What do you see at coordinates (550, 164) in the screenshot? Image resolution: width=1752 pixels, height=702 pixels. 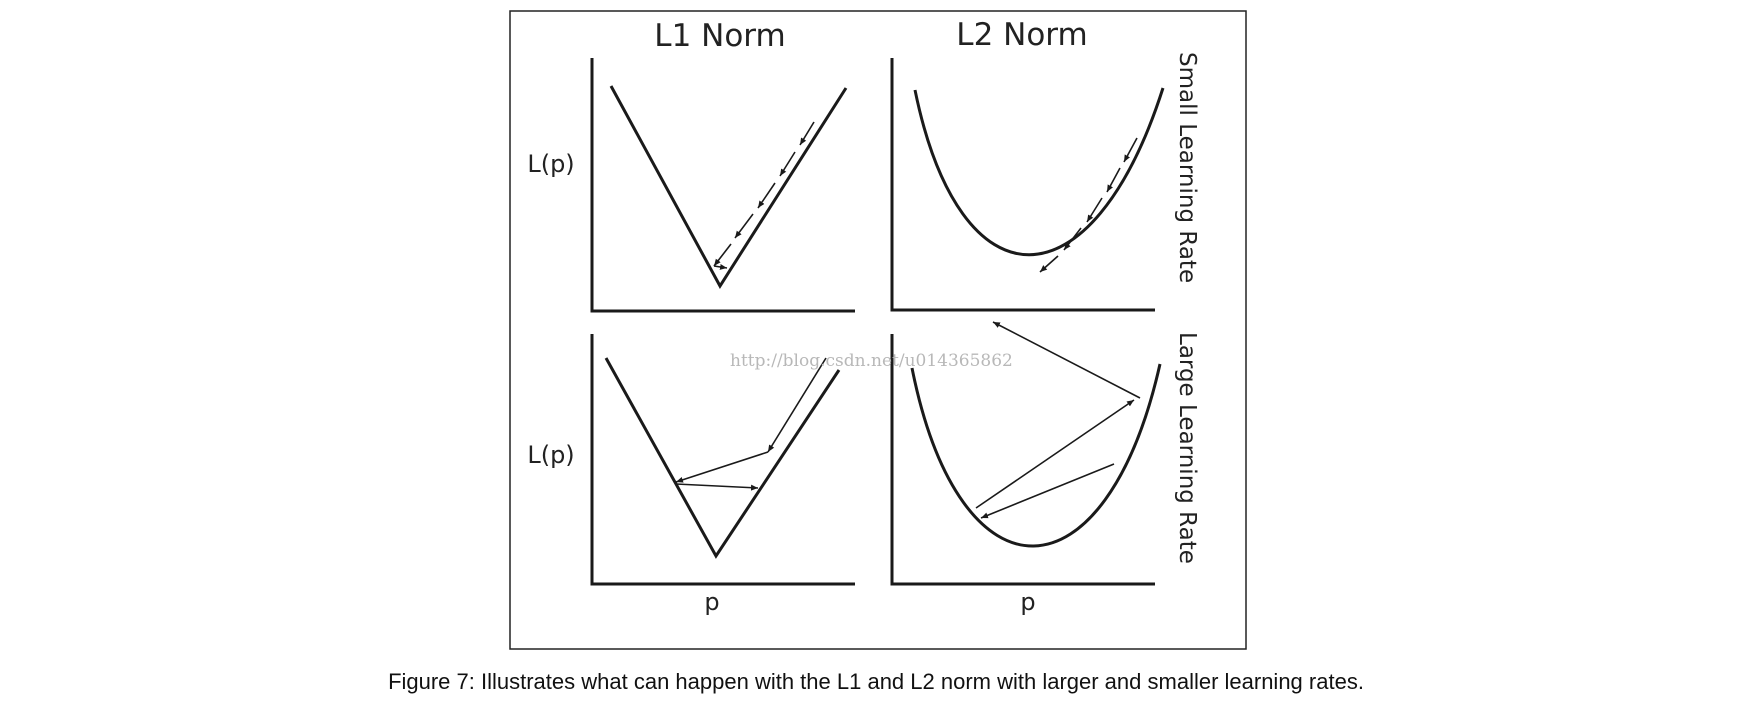 I see `ylabel-top: L(p)` at bounding box center [550, 164].